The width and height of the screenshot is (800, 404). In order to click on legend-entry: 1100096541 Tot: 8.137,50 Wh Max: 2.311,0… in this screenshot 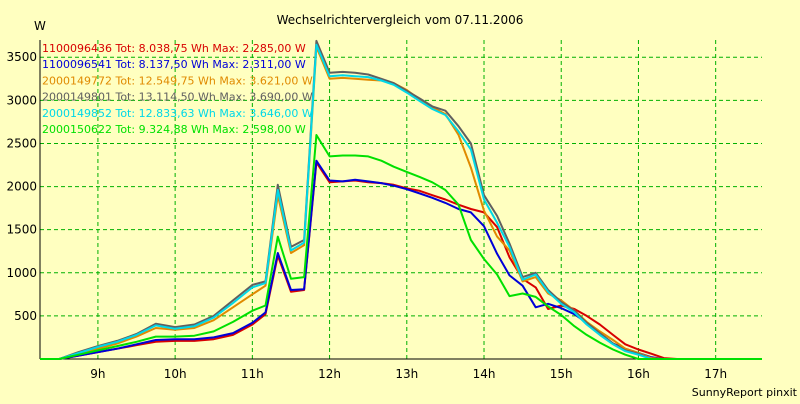, I will do `click(174, 64)`.